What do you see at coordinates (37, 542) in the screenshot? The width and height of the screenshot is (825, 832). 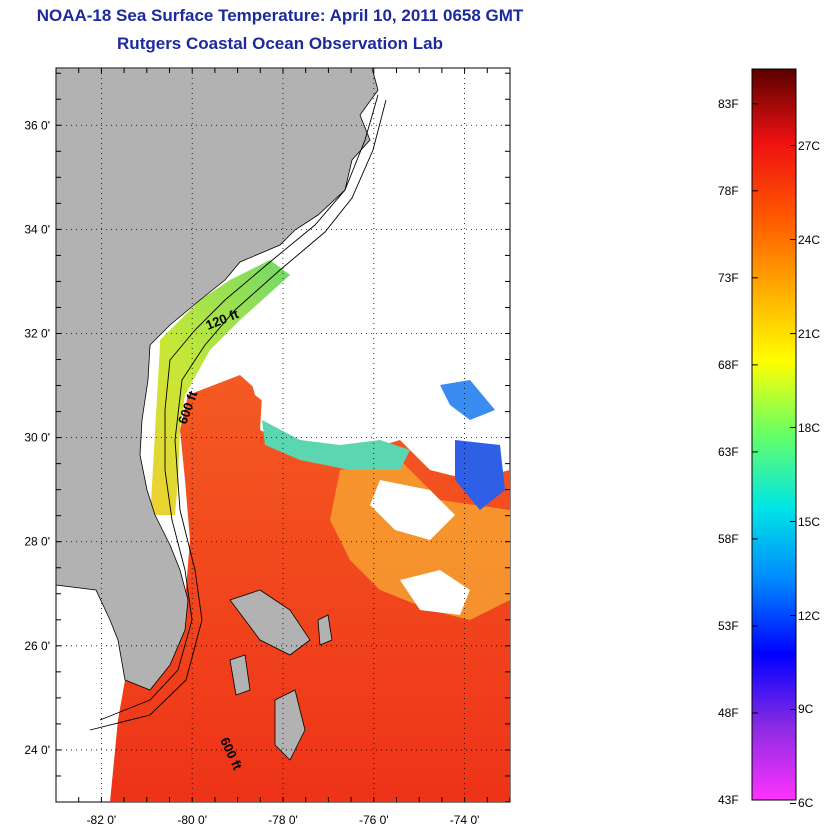 I see `lat-tick-label: 28 0'` at bounding box center [37, 542].